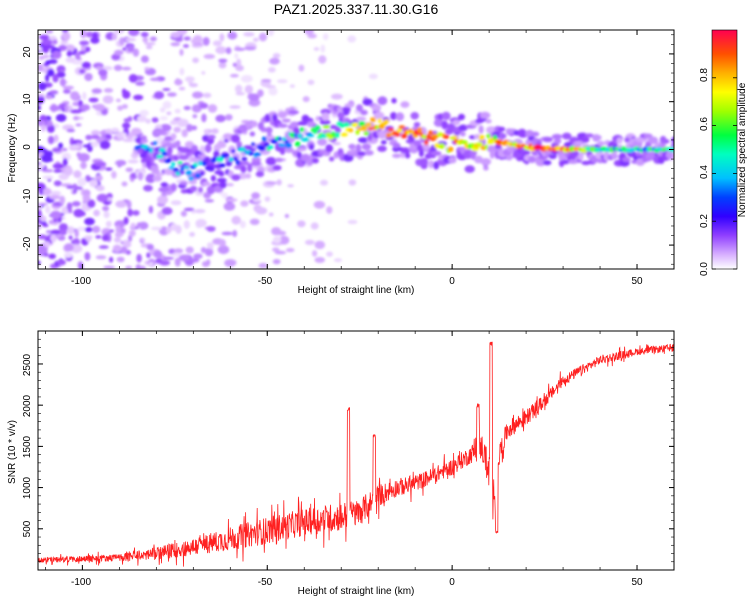 The height and width of the screenshot is (600, 750). What do you see at coordinates (724, 149) in the screenshot?
I see `colorbar-gradient` at bounding box center [724, 149].